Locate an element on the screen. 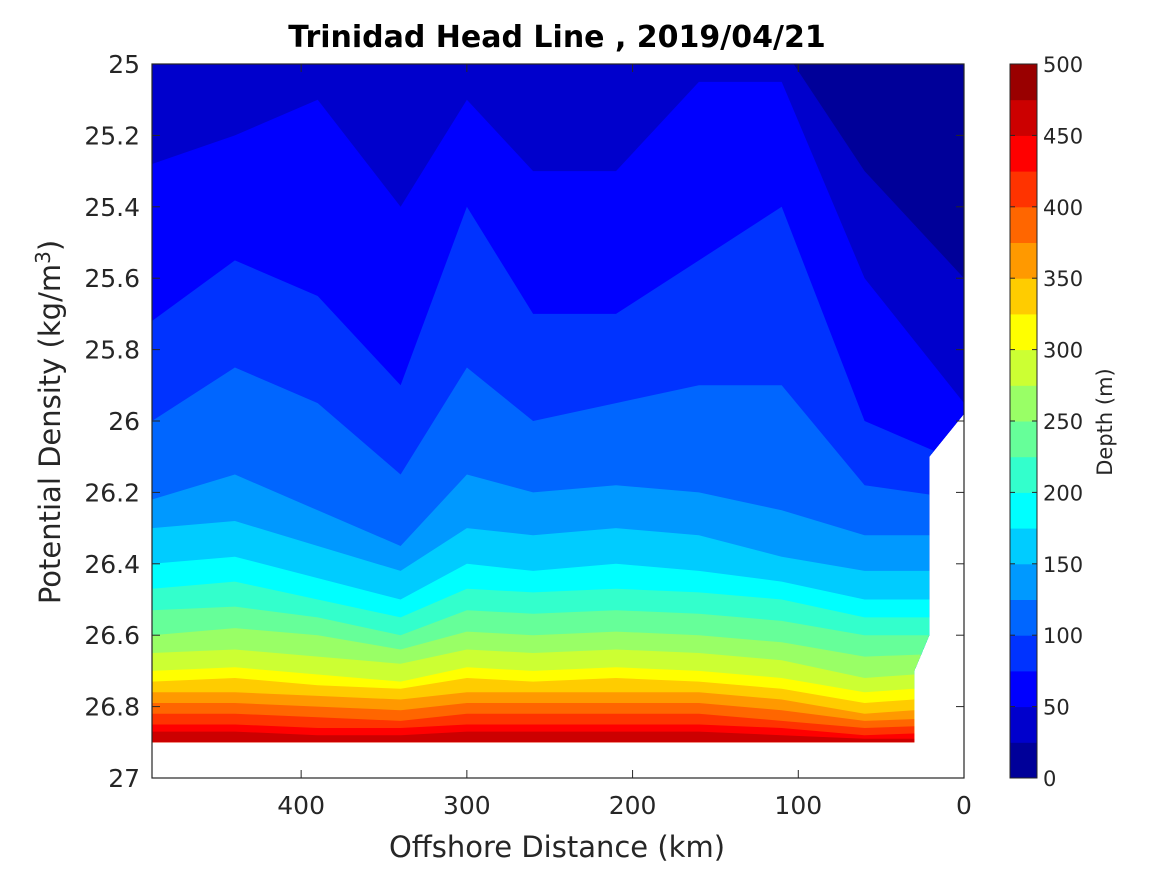  y-tick-label: 26.4 is located at coordinates (112, 564).